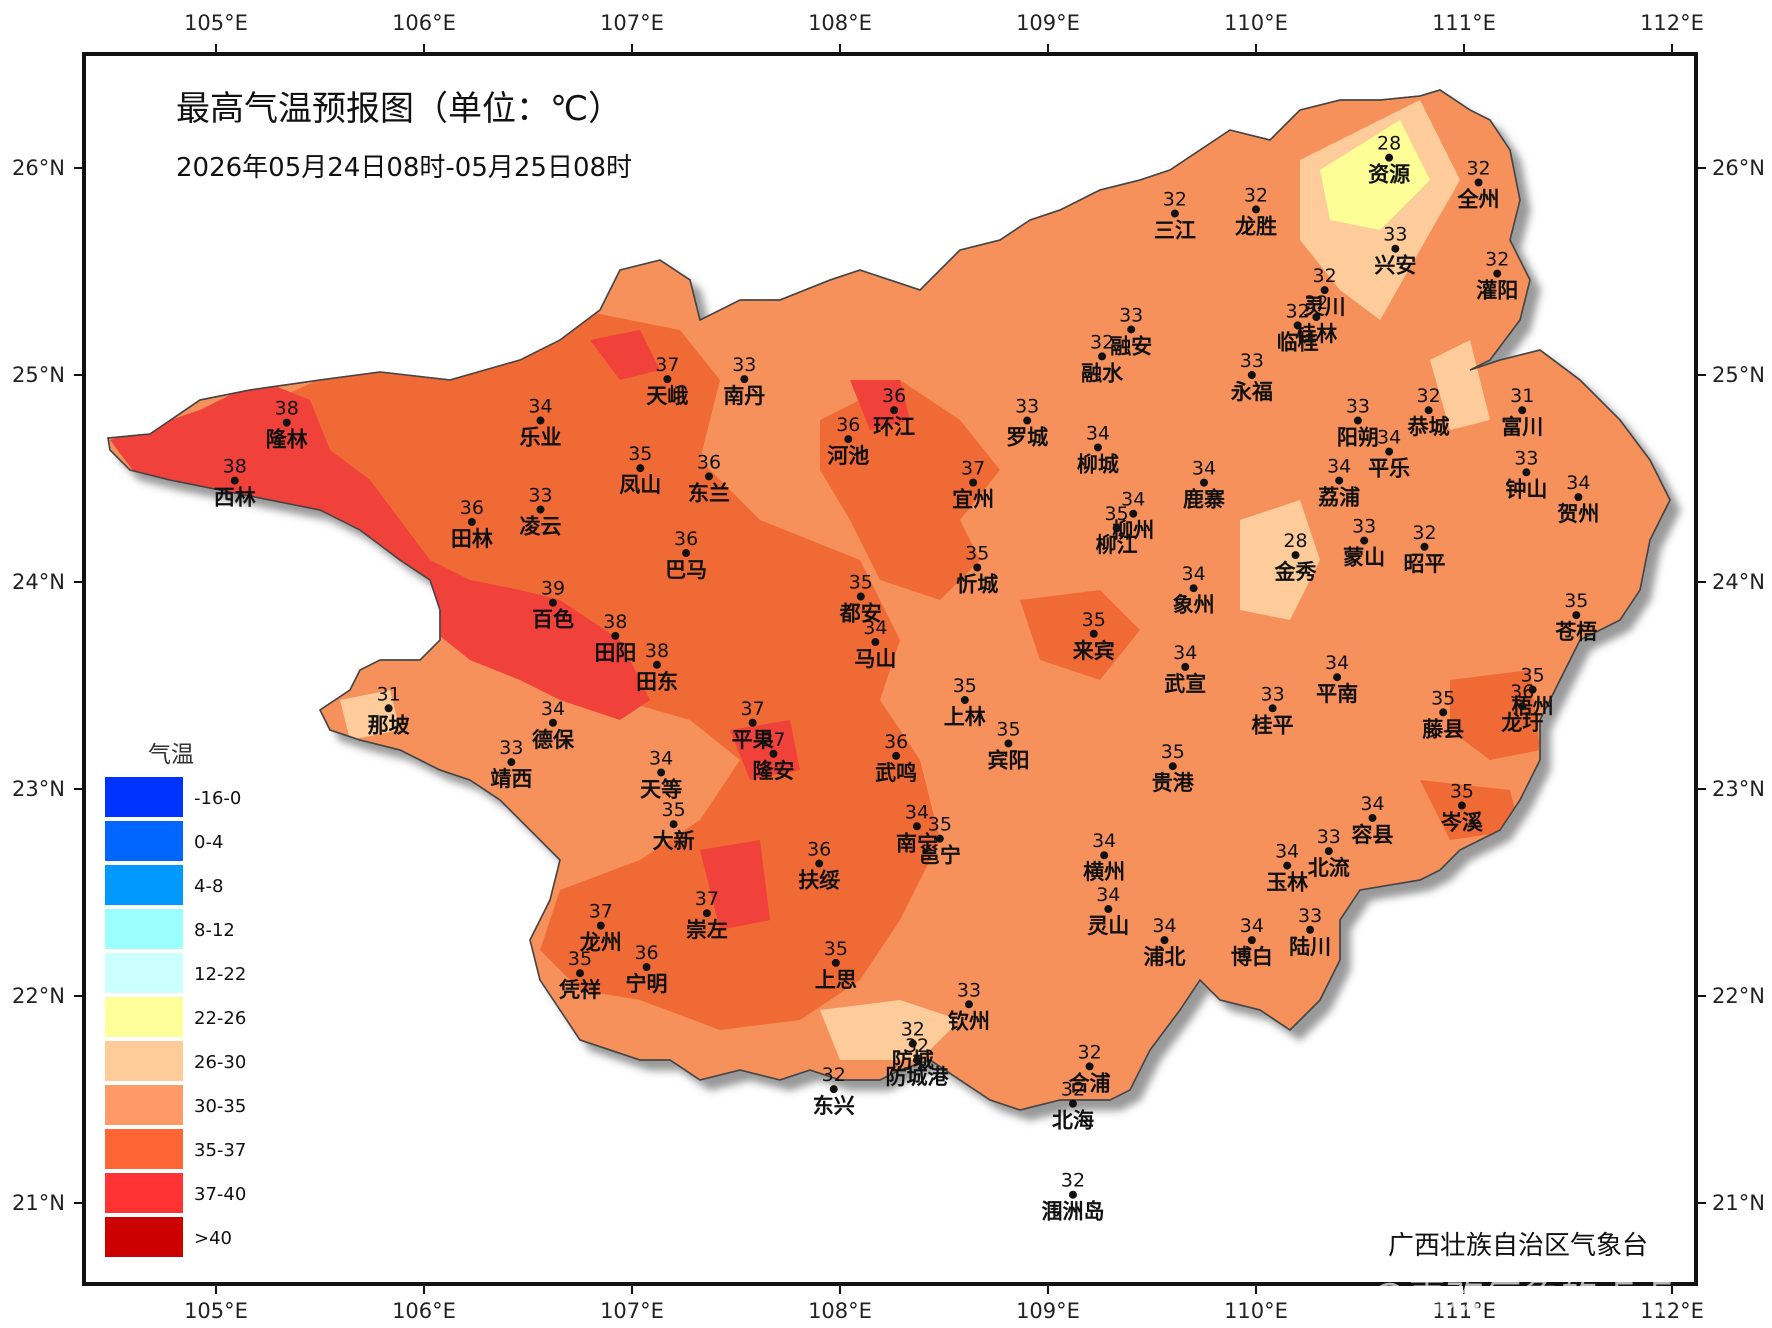 This screenshot has width=1772, height=1328. I want to click on station-name: 兴安, so click(1395, 266).